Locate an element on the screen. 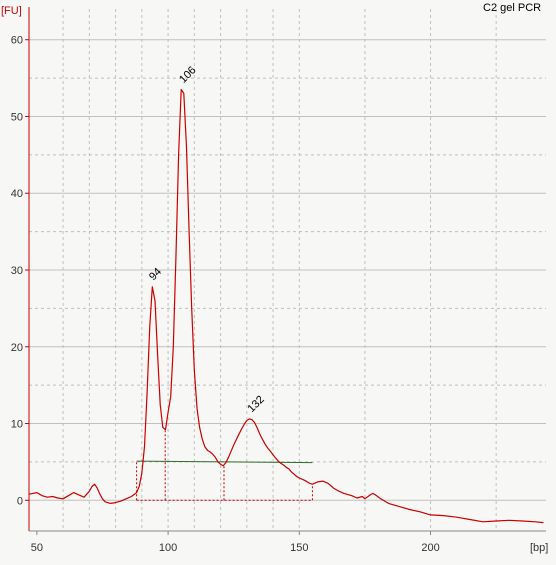 The image size is (556, 565). x-tick-label-150: 150 is located at coordinates (299, 548).